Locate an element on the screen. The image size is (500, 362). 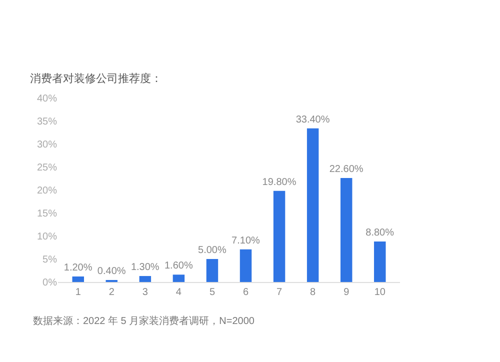
data-label: 33.40% is located at coordinates (313, 120).